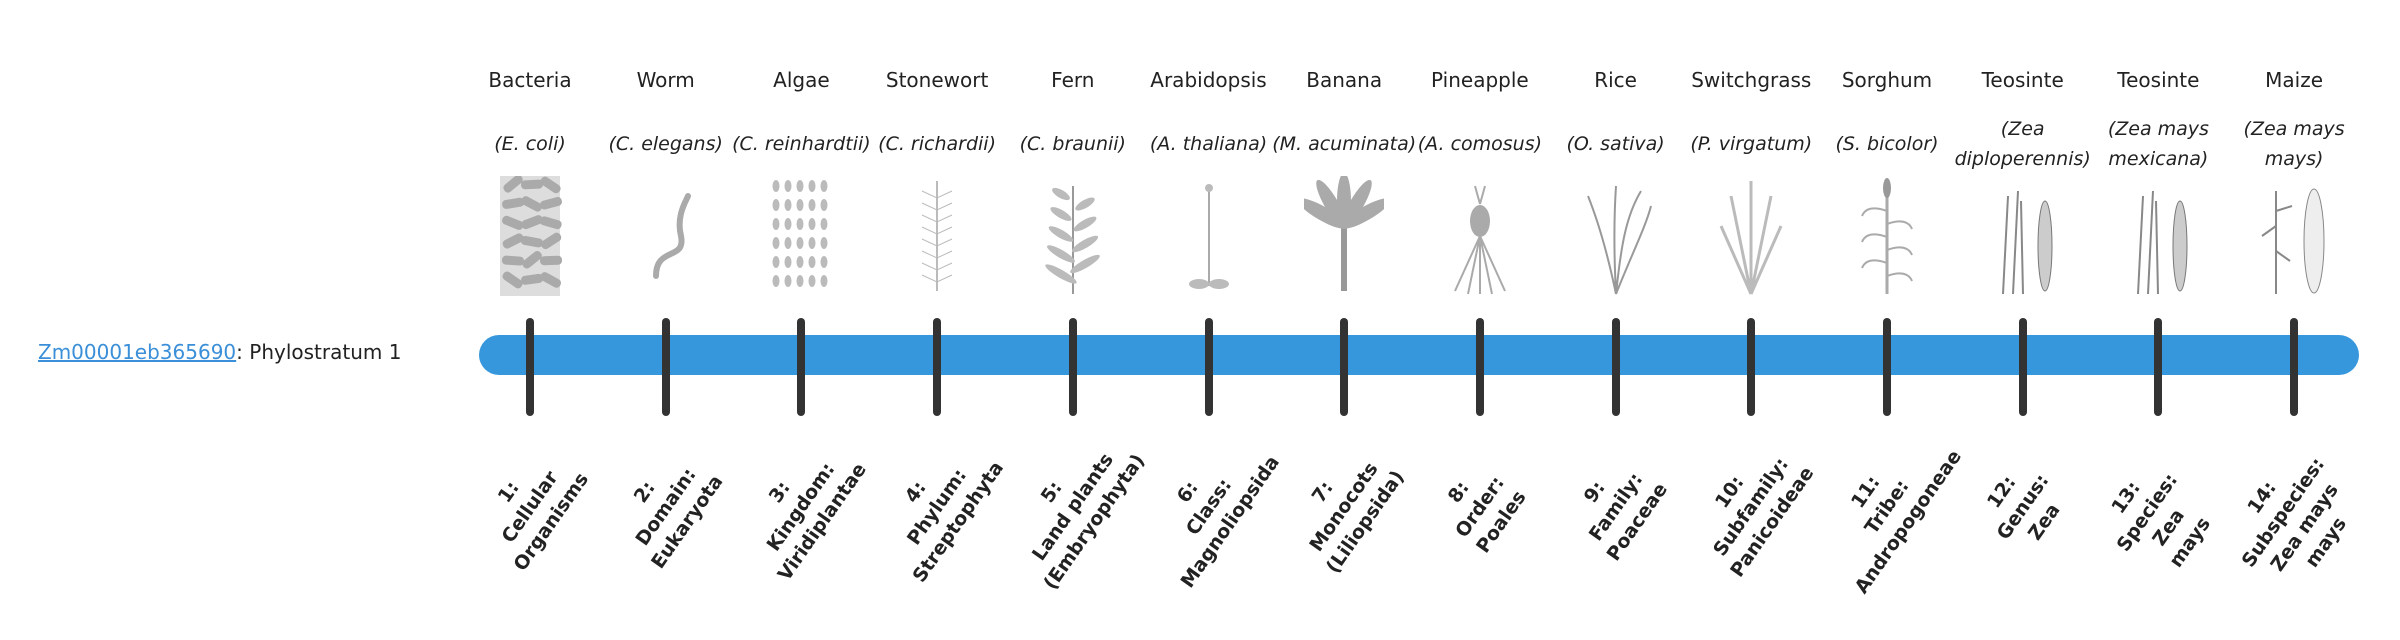 Image resolution: width=2400 pixels, height=640 pixels. Describe the element at coordinates (531, 236) in the screenshot. I see `bacteria-icon` at that location.